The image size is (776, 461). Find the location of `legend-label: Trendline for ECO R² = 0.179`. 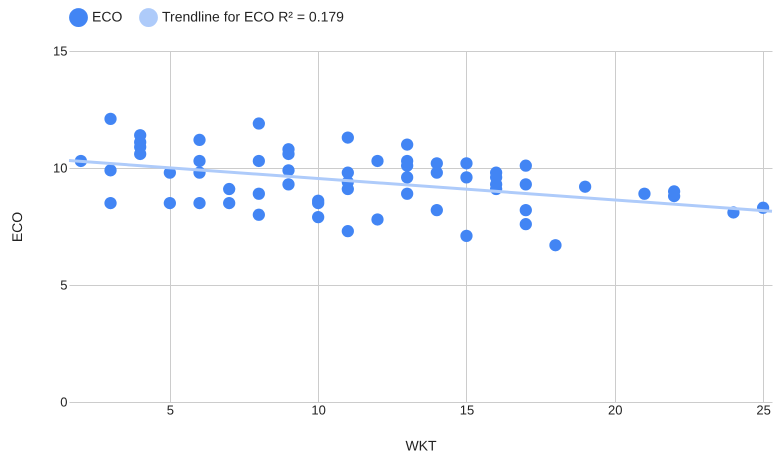

legend-label: Trendline for ECO R² = 0.179 is located at coordinates (253, 16).